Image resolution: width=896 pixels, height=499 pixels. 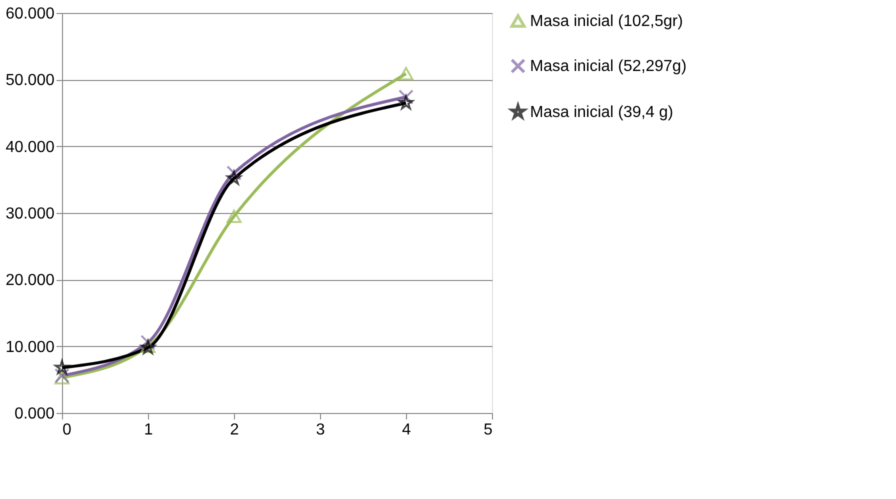 What do you see at coordinates (30, 14) in the screenshot?
I see `y-tick-label: 60.000` at bounding box center [30, 14].